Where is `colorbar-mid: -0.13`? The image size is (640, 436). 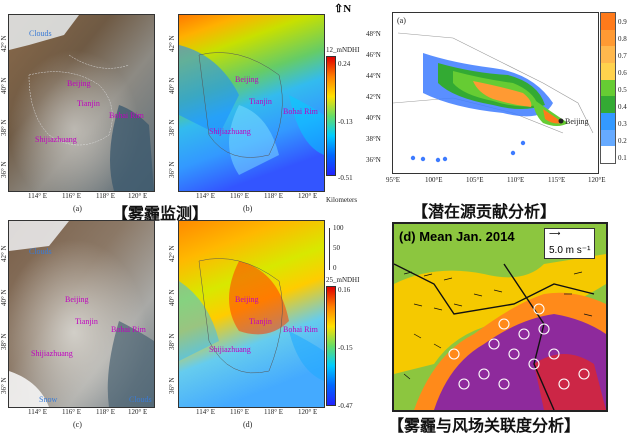 colorbar-mid: -0.13 is located at coordinates (345, 122).